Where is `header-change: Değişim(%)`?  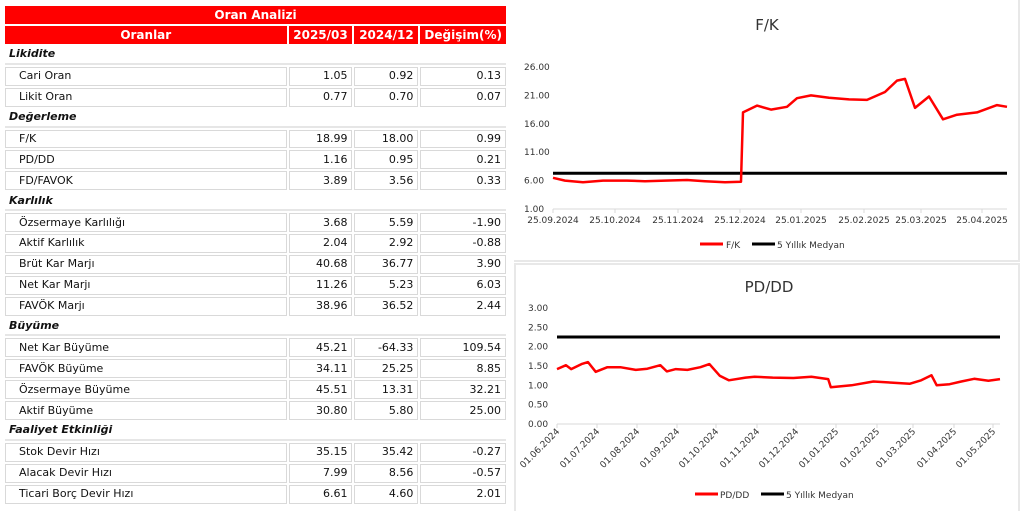 header-change: Değişim(%) is located at coordinates (463, 35).